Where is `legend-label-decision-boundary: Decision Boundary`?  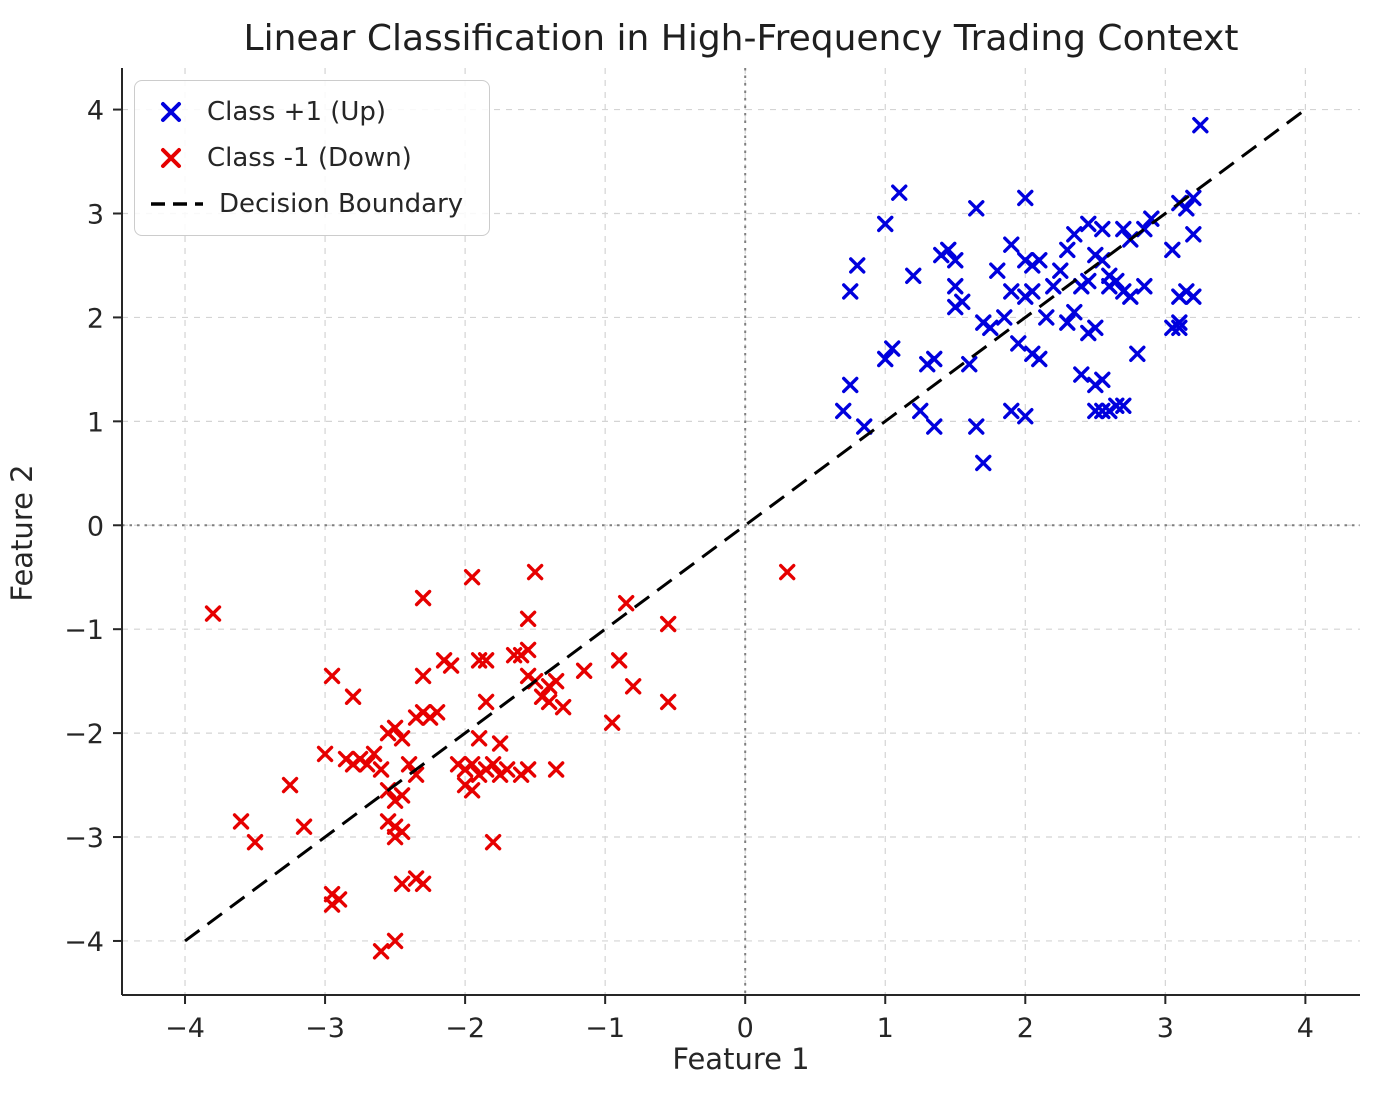 legend-label-decision-boundary: Decision Boundary is located at coordinates (341, 204).